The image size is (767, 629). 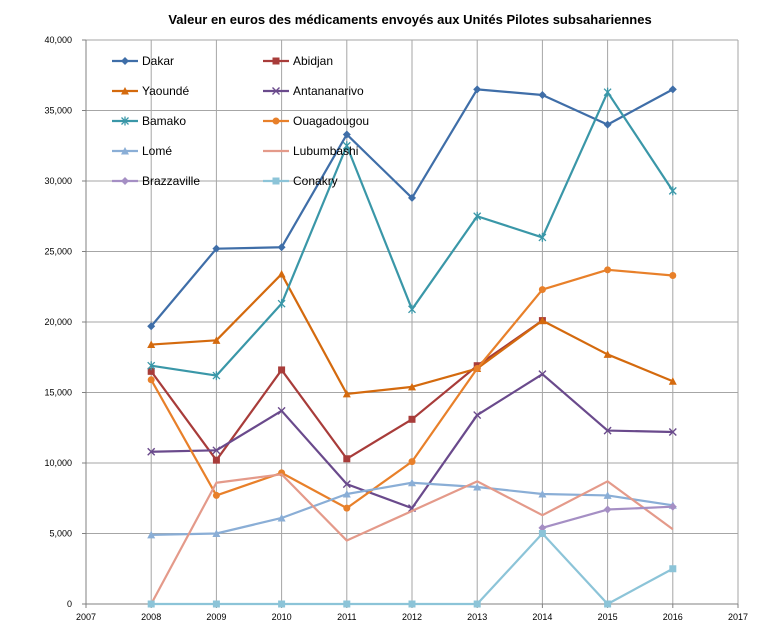 I want to click on y-tick-label: 35,000, so click(x=58, y=111).